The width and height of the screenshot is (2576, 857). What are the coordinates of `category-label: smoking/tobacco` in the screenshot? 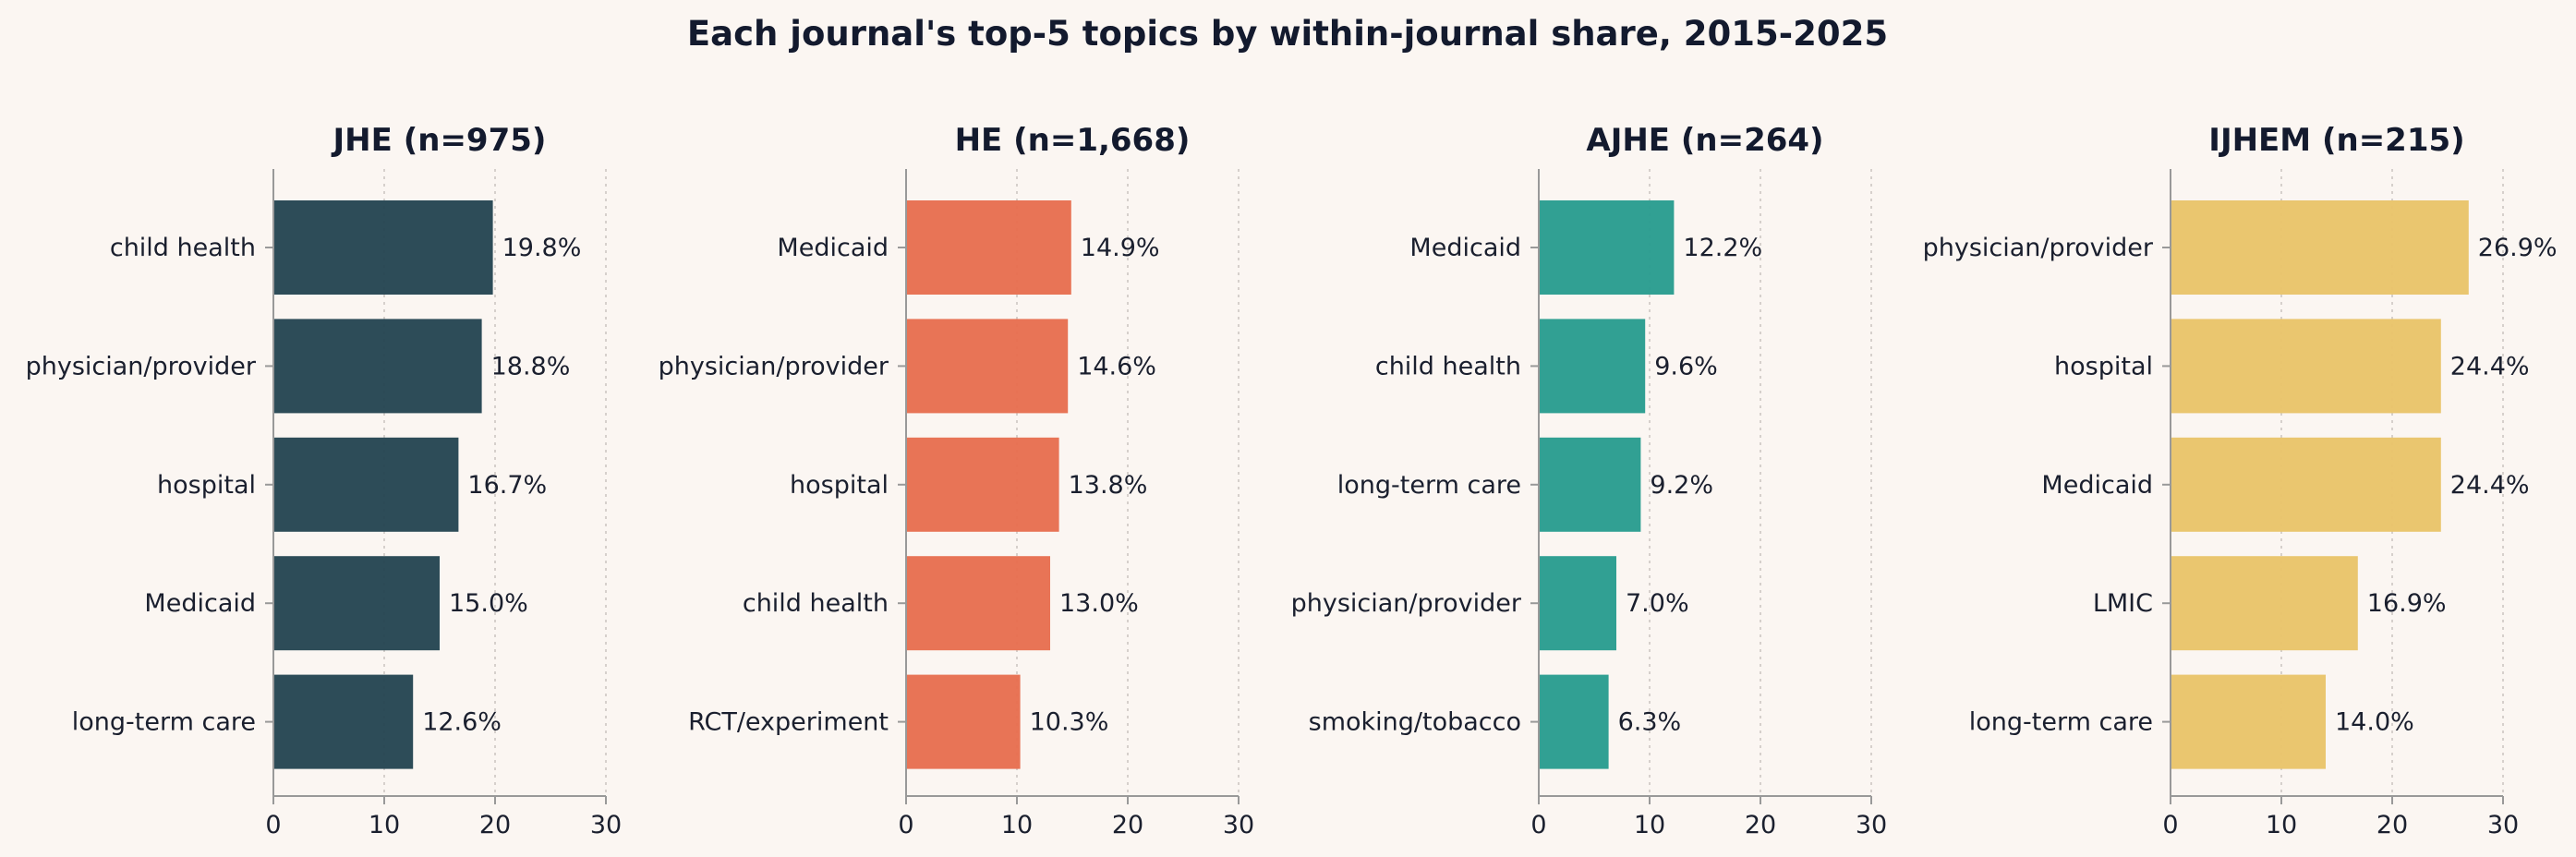 It's located at (1415, 722).